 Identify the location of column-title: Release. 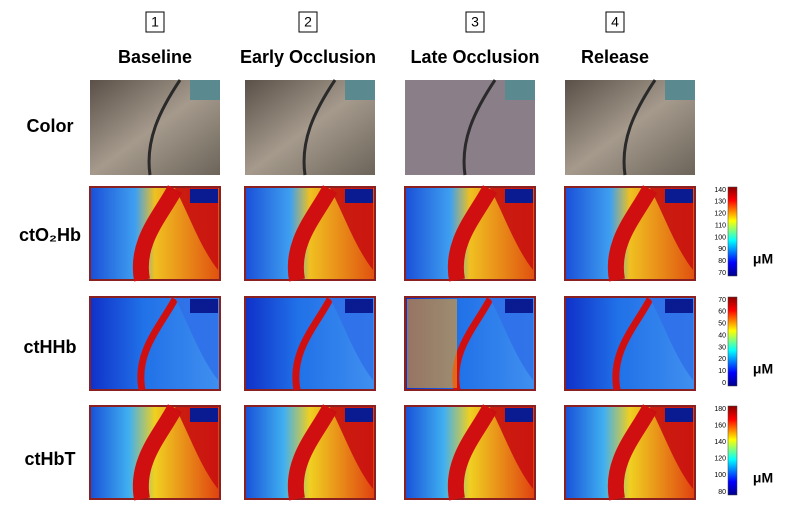
(615, 57).